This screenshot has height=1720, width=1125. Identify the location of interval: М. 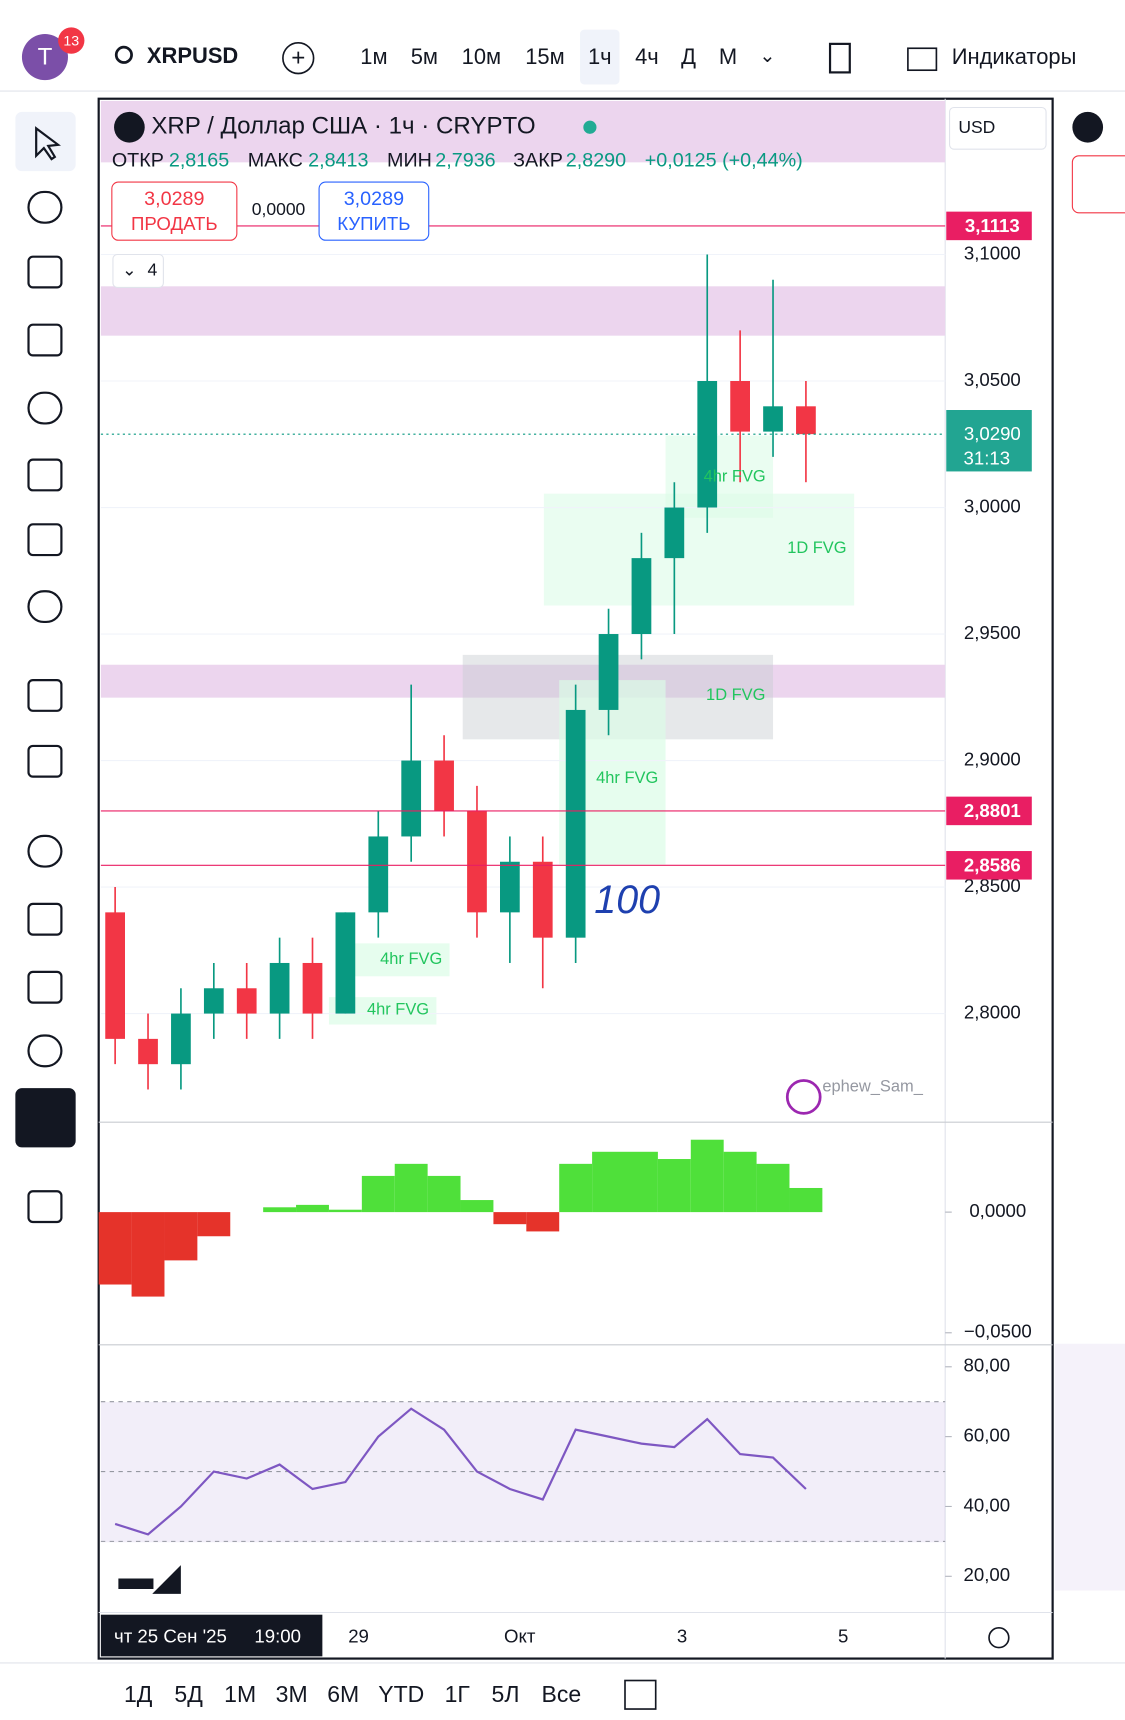
(728, 56).